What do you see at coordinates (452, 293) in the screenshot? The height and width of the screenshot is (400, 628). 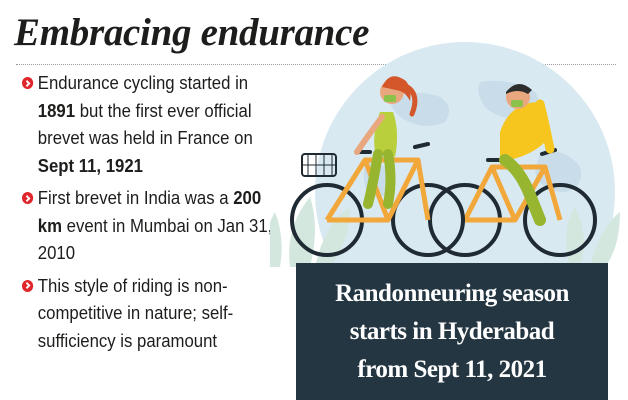 I see `caption-line: Randonneuring season` at bounding box center [452, 293].